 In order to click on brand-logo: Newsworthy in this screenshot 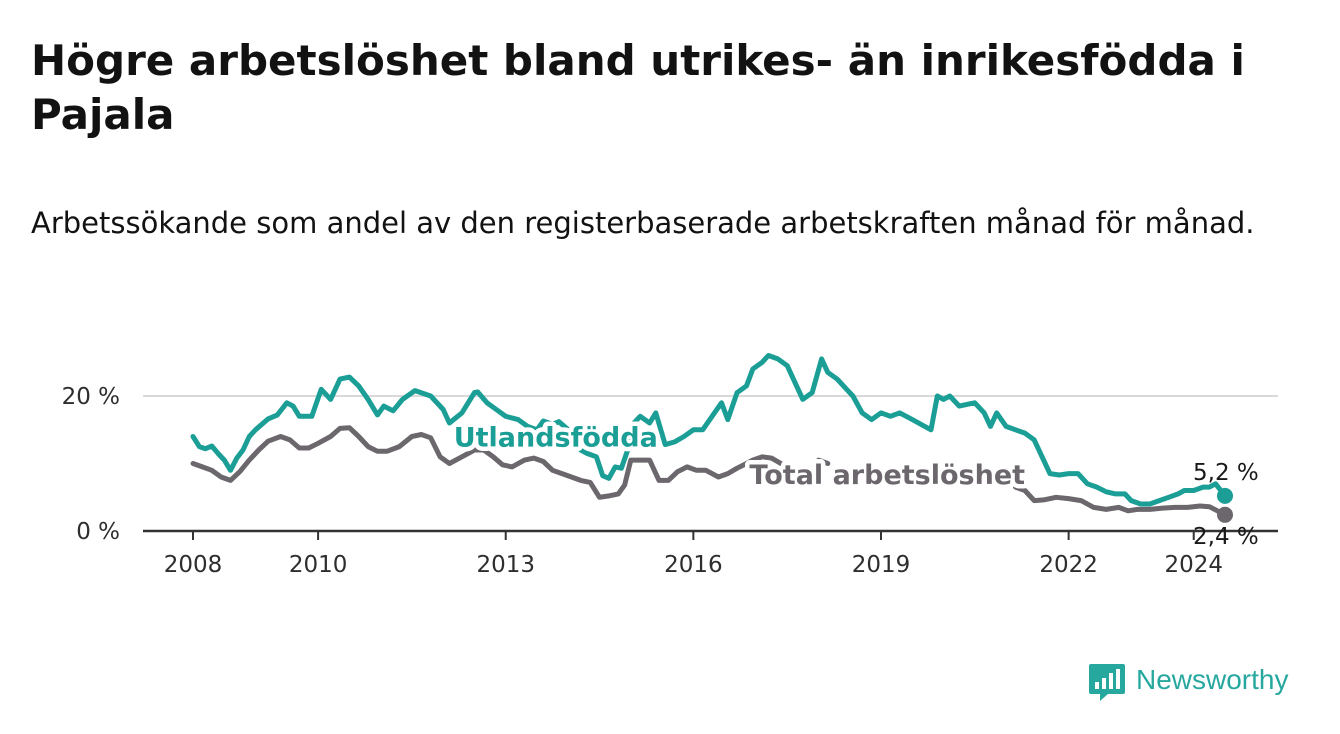, I will do `click(1200, 682)`.